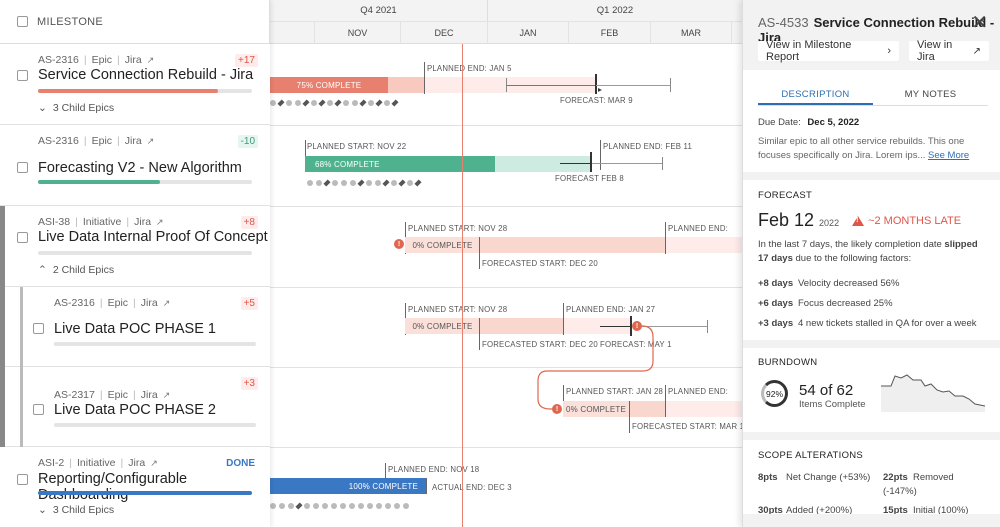 This screenshot has width=1000, height=527. What do you see at coordinates (783, 22) in the screenshot?
I see `panel-issue-key: AS-4533` at bounding box center [783, 22].